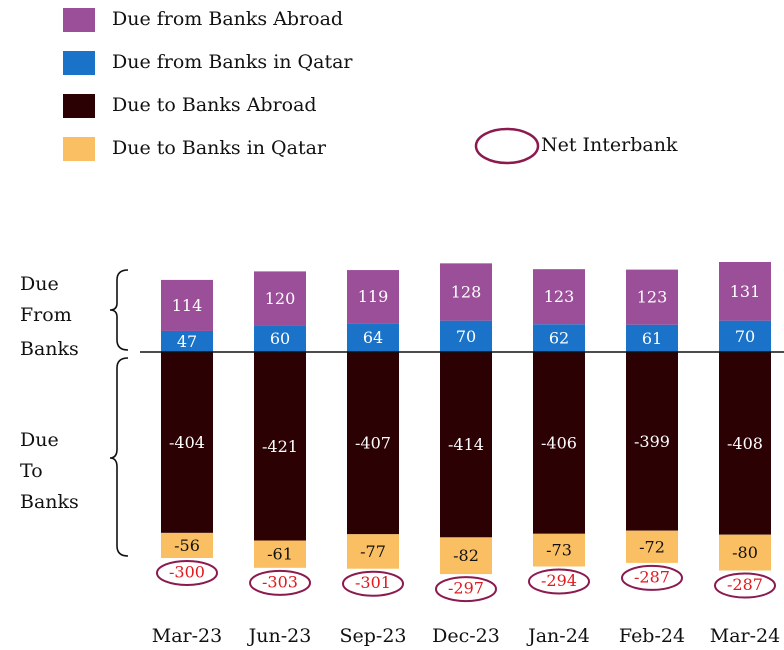  I want to click on data-label: -56, so click(187, 545).